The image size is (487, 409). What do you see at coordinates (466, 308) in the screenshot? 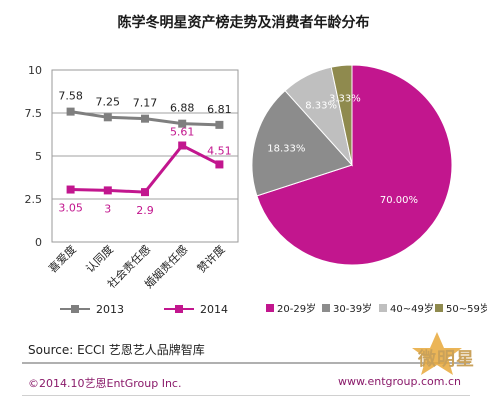
I see `pie-legend-label: 50~59岁` at bounding box center [466, 308].